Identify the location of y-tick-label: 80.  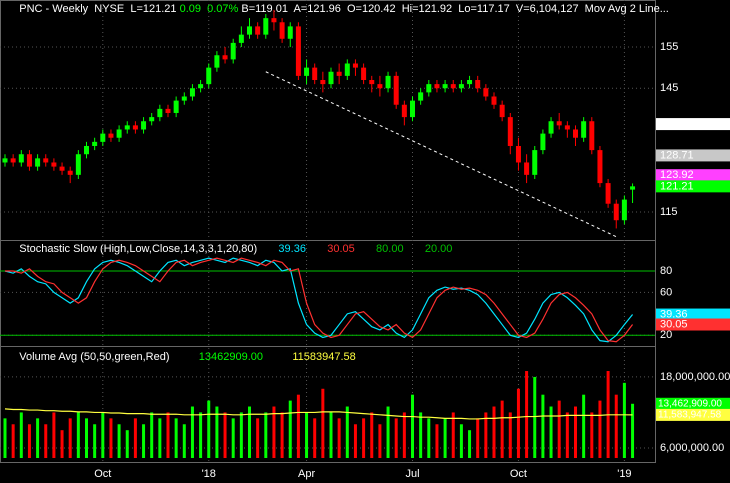
(666, 271).